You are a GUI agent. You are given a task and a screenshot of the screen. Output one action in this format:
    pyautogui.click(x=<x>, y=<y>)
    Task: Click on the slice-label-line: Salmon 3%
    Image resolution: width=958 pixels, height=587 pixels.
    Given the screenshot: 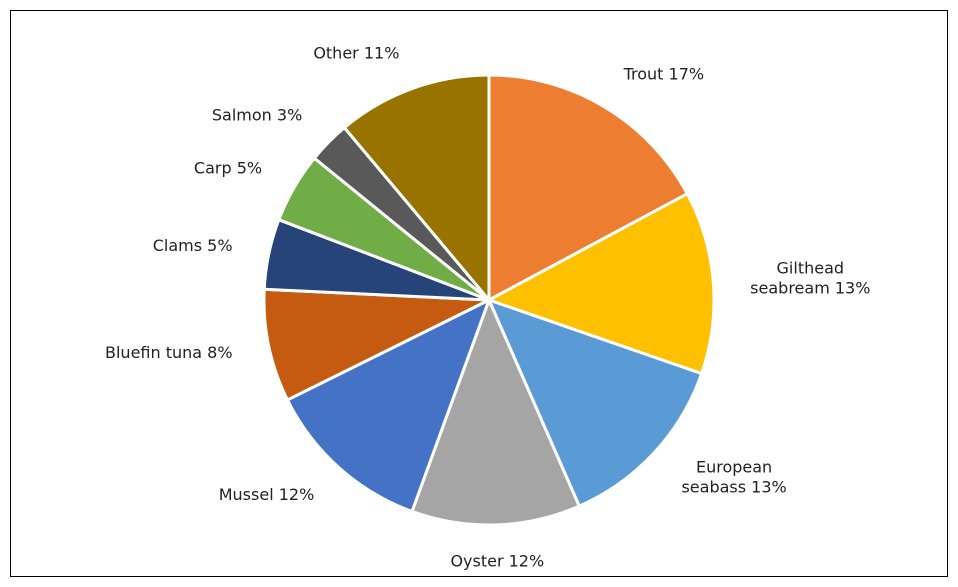 What is the action you would take?
    pyautogui.click(x=257, y=115)
    